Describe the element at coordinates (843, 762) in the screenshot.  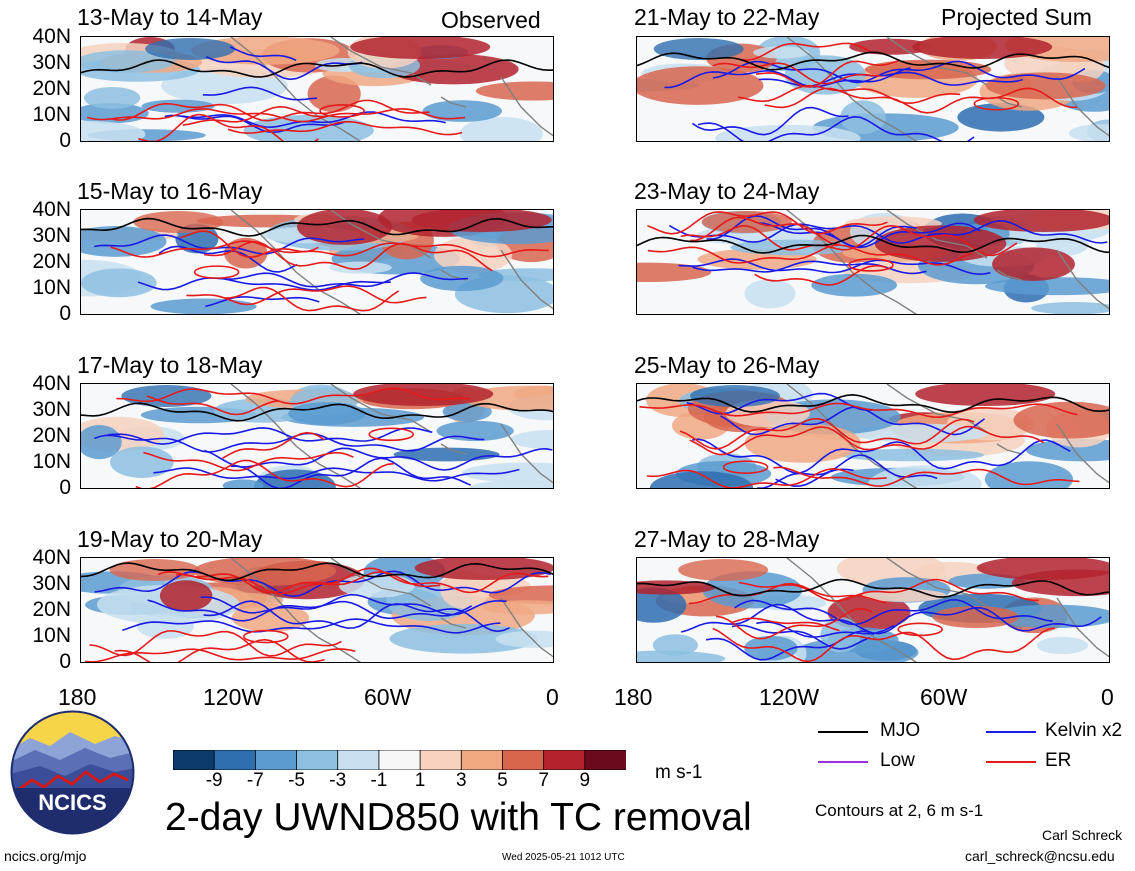
I see `legend-swatch-low` at that location.